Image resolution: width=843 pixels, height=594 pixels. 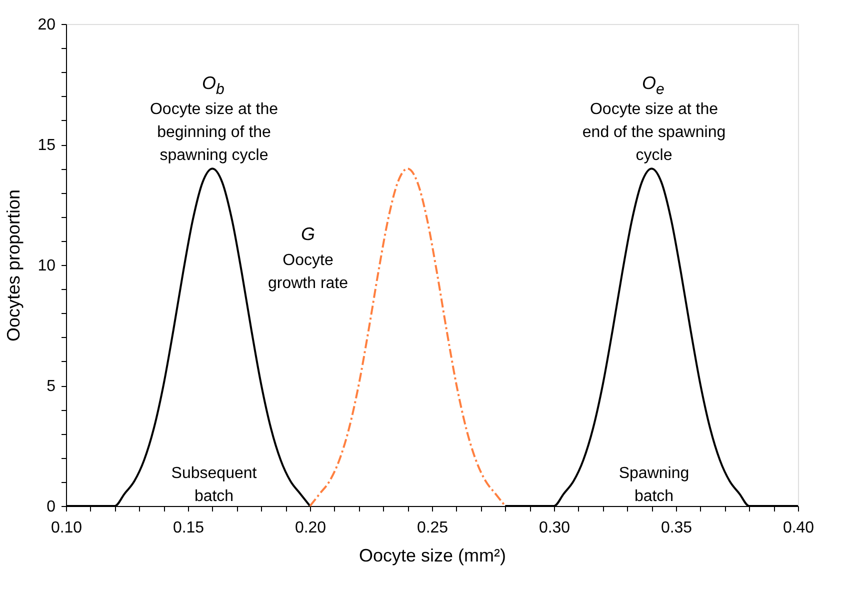 I want to click on x-tick-label: 0.35, so click(x=676, y=528).